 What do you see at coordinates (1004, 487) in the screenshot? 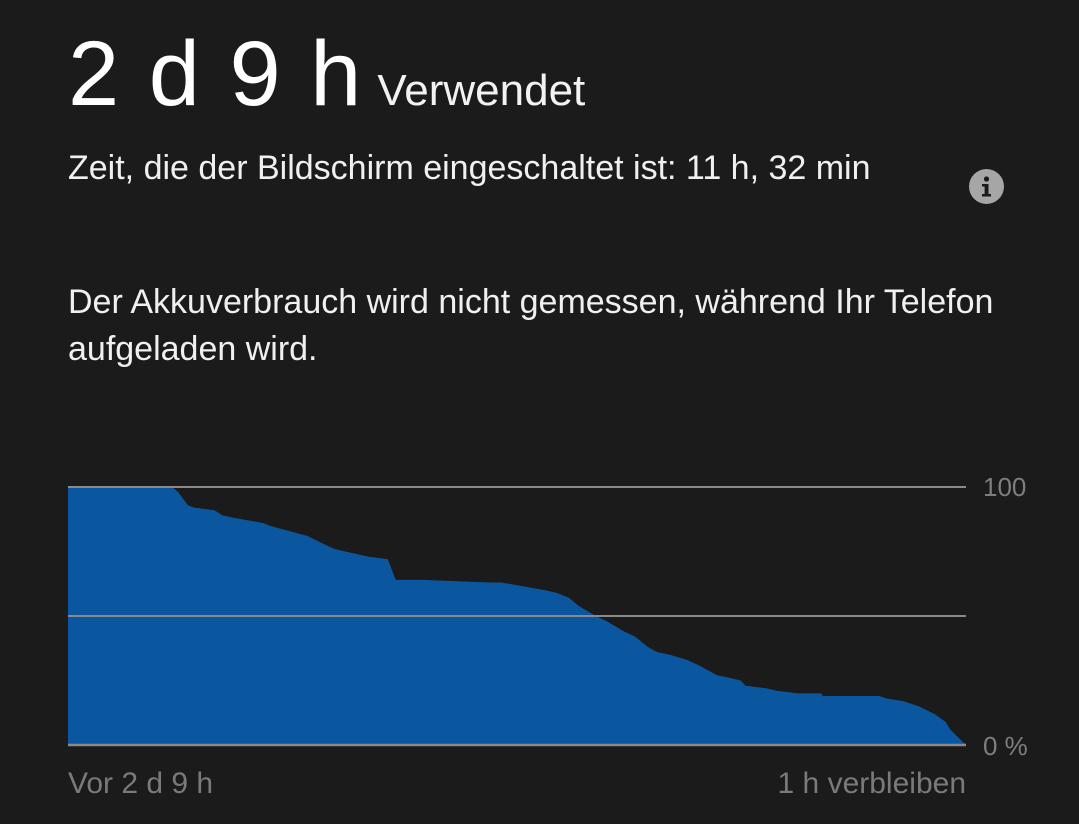
I see `y-tick-label-top: 100` at bounding box center [1004, 487].